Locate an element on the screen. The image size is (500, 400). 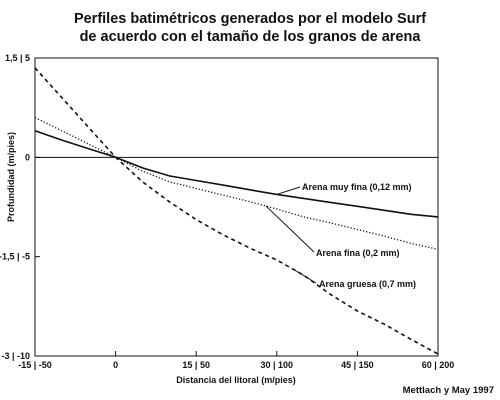
y-tick-label: -3 | -10 is located at coordinates (15, 356).